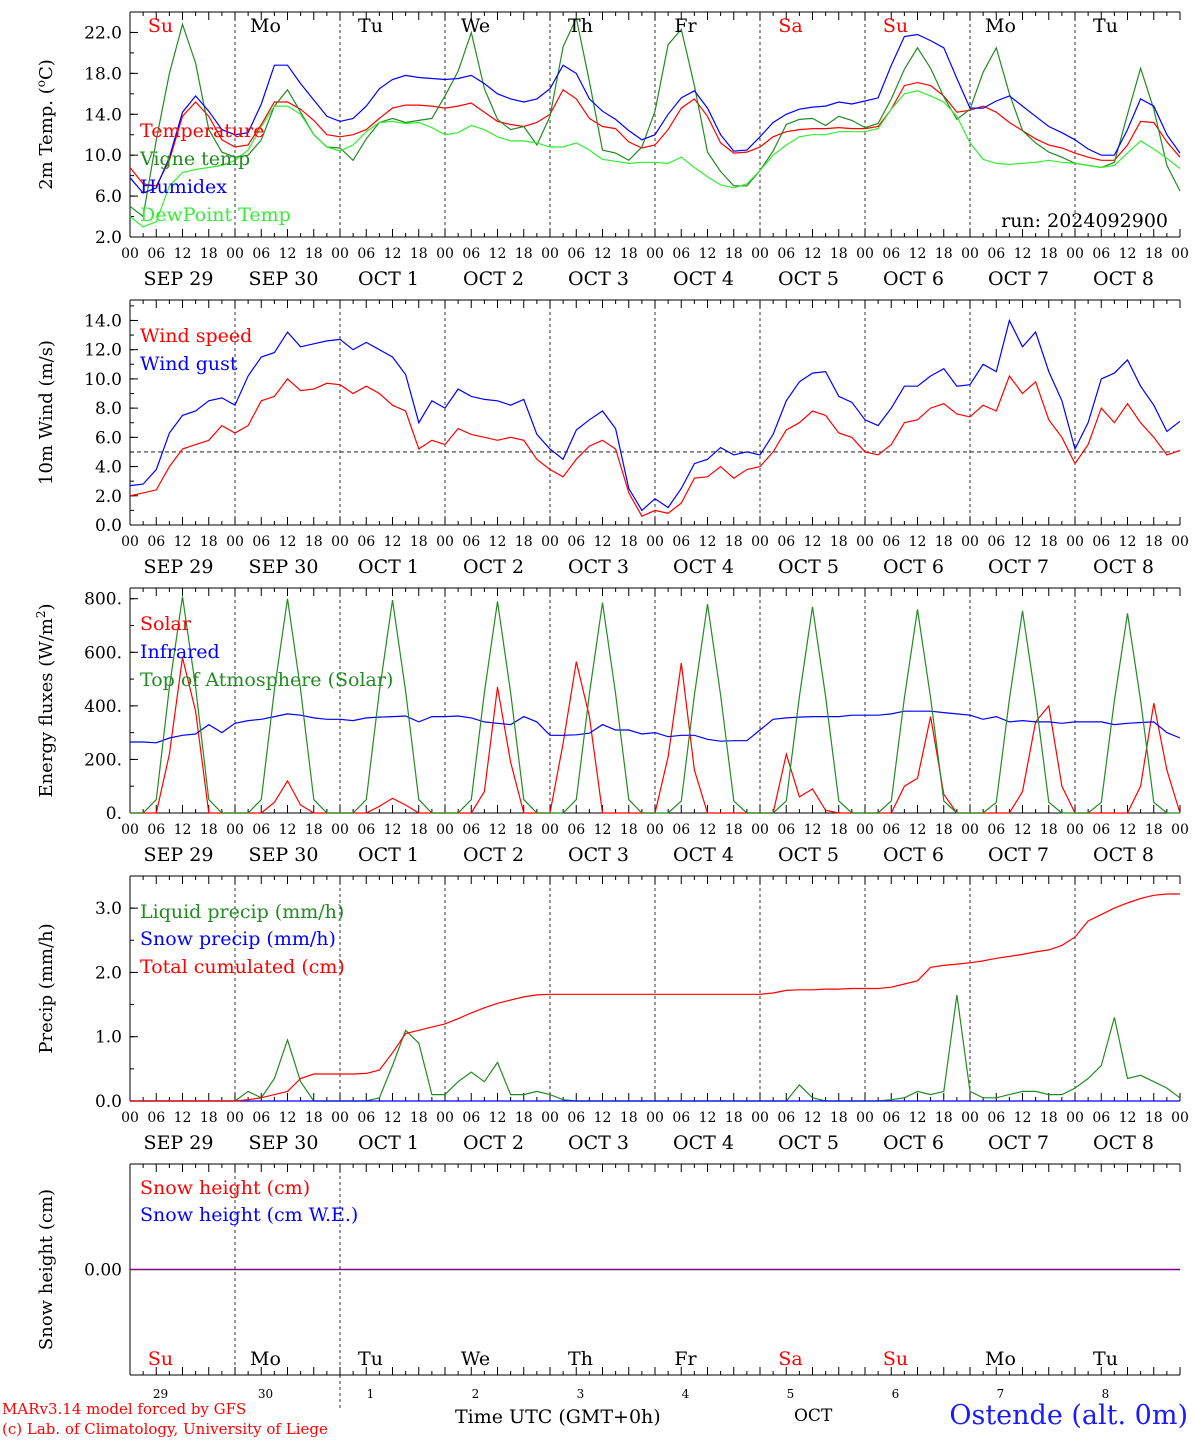  Describe the element at coordinates (108, 1102) in the screenshot. I see `y-tick-label: 0.0` at that location.